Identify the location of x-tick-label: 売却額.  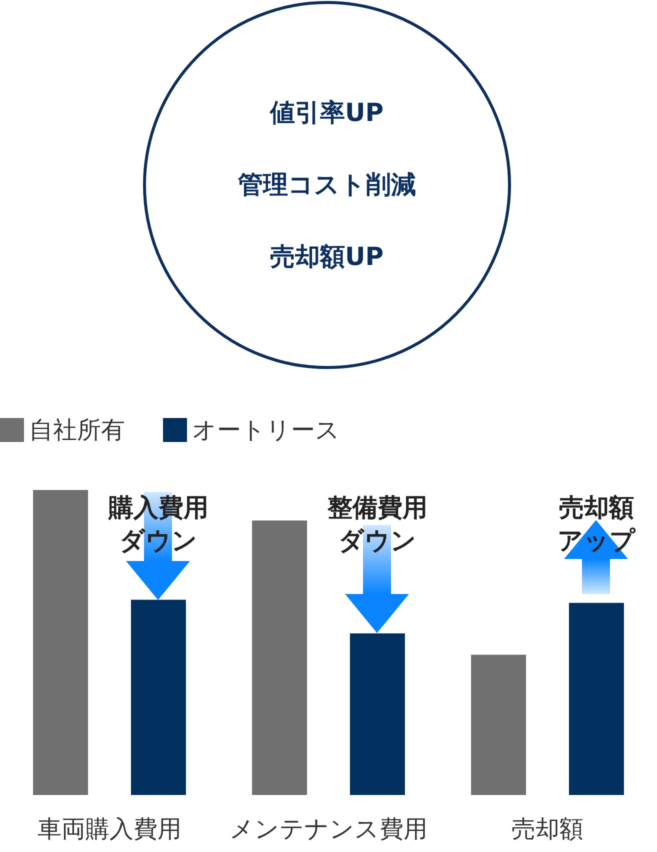
(548, 829).